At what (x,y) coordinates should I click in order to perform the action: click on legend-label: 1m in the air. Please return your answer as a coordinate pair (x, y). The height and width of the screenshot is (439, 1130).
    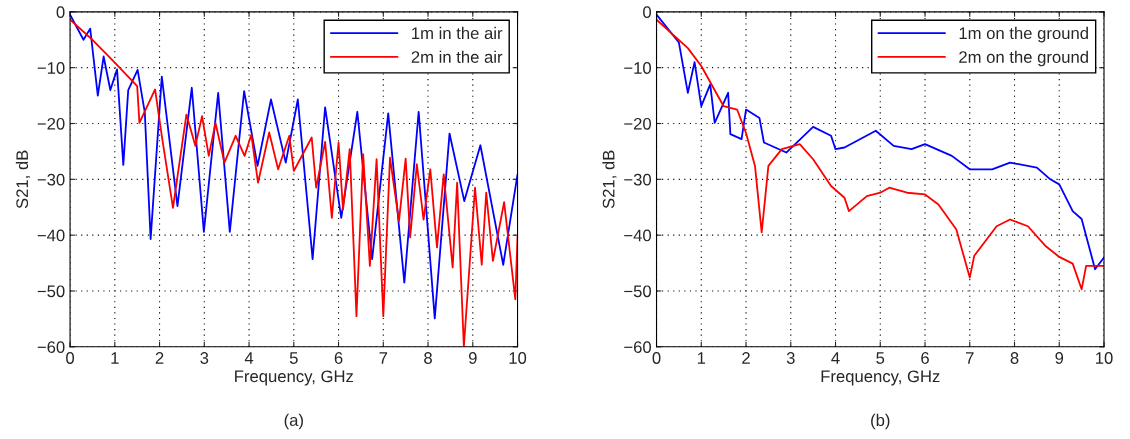
    Looking at the image, I should click on (457, 33).